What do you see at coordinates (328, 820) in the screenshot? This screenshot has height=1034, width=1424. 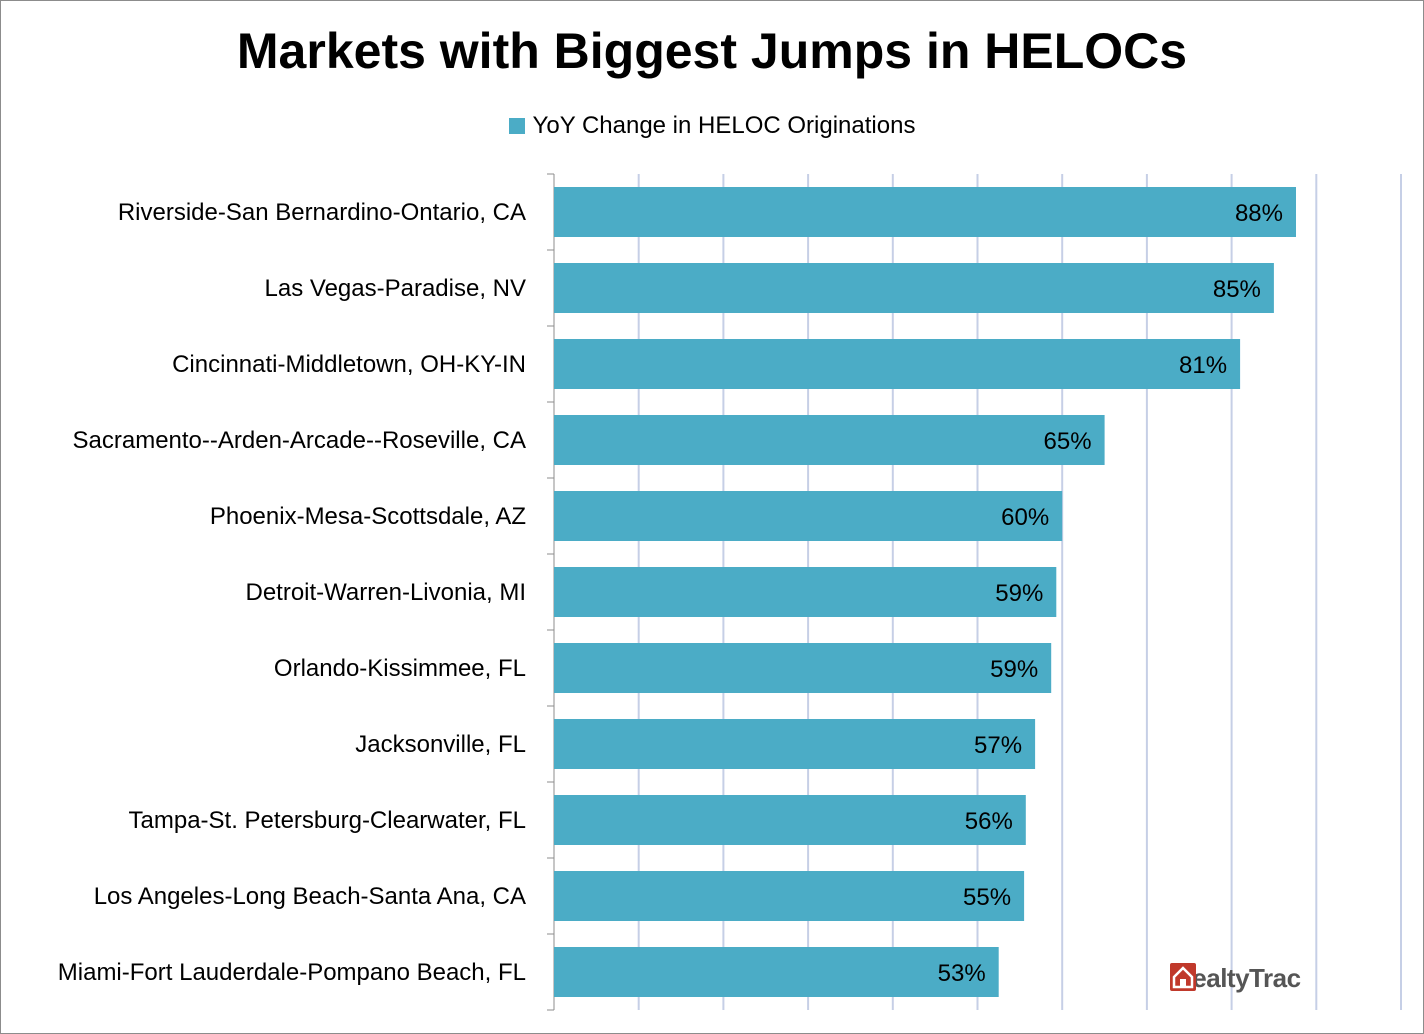 I see `category-label: Tampa-St. Petersburg-Clearwater, FL` at bounding box center [328, 820].